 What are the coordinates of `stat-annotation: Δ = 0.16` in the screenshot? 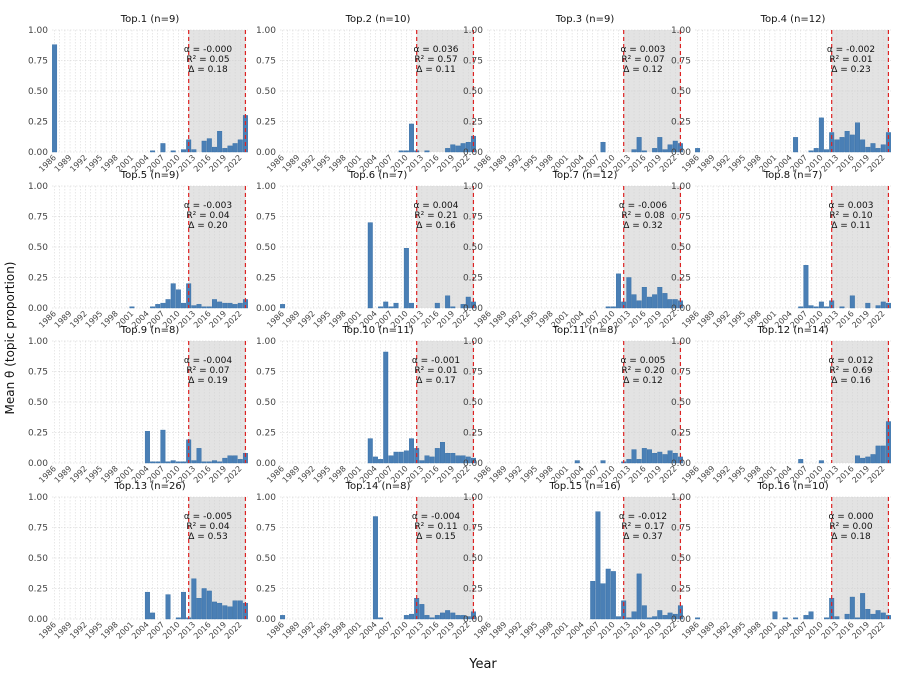 It's located at (851, 381).